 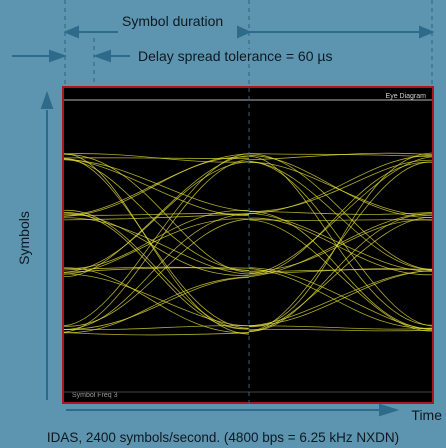 What do you see at coordinates (173, 21) in the screenshot?
I see `symbol-duration-label: Symbol duration` at bounding box center [173, 21].